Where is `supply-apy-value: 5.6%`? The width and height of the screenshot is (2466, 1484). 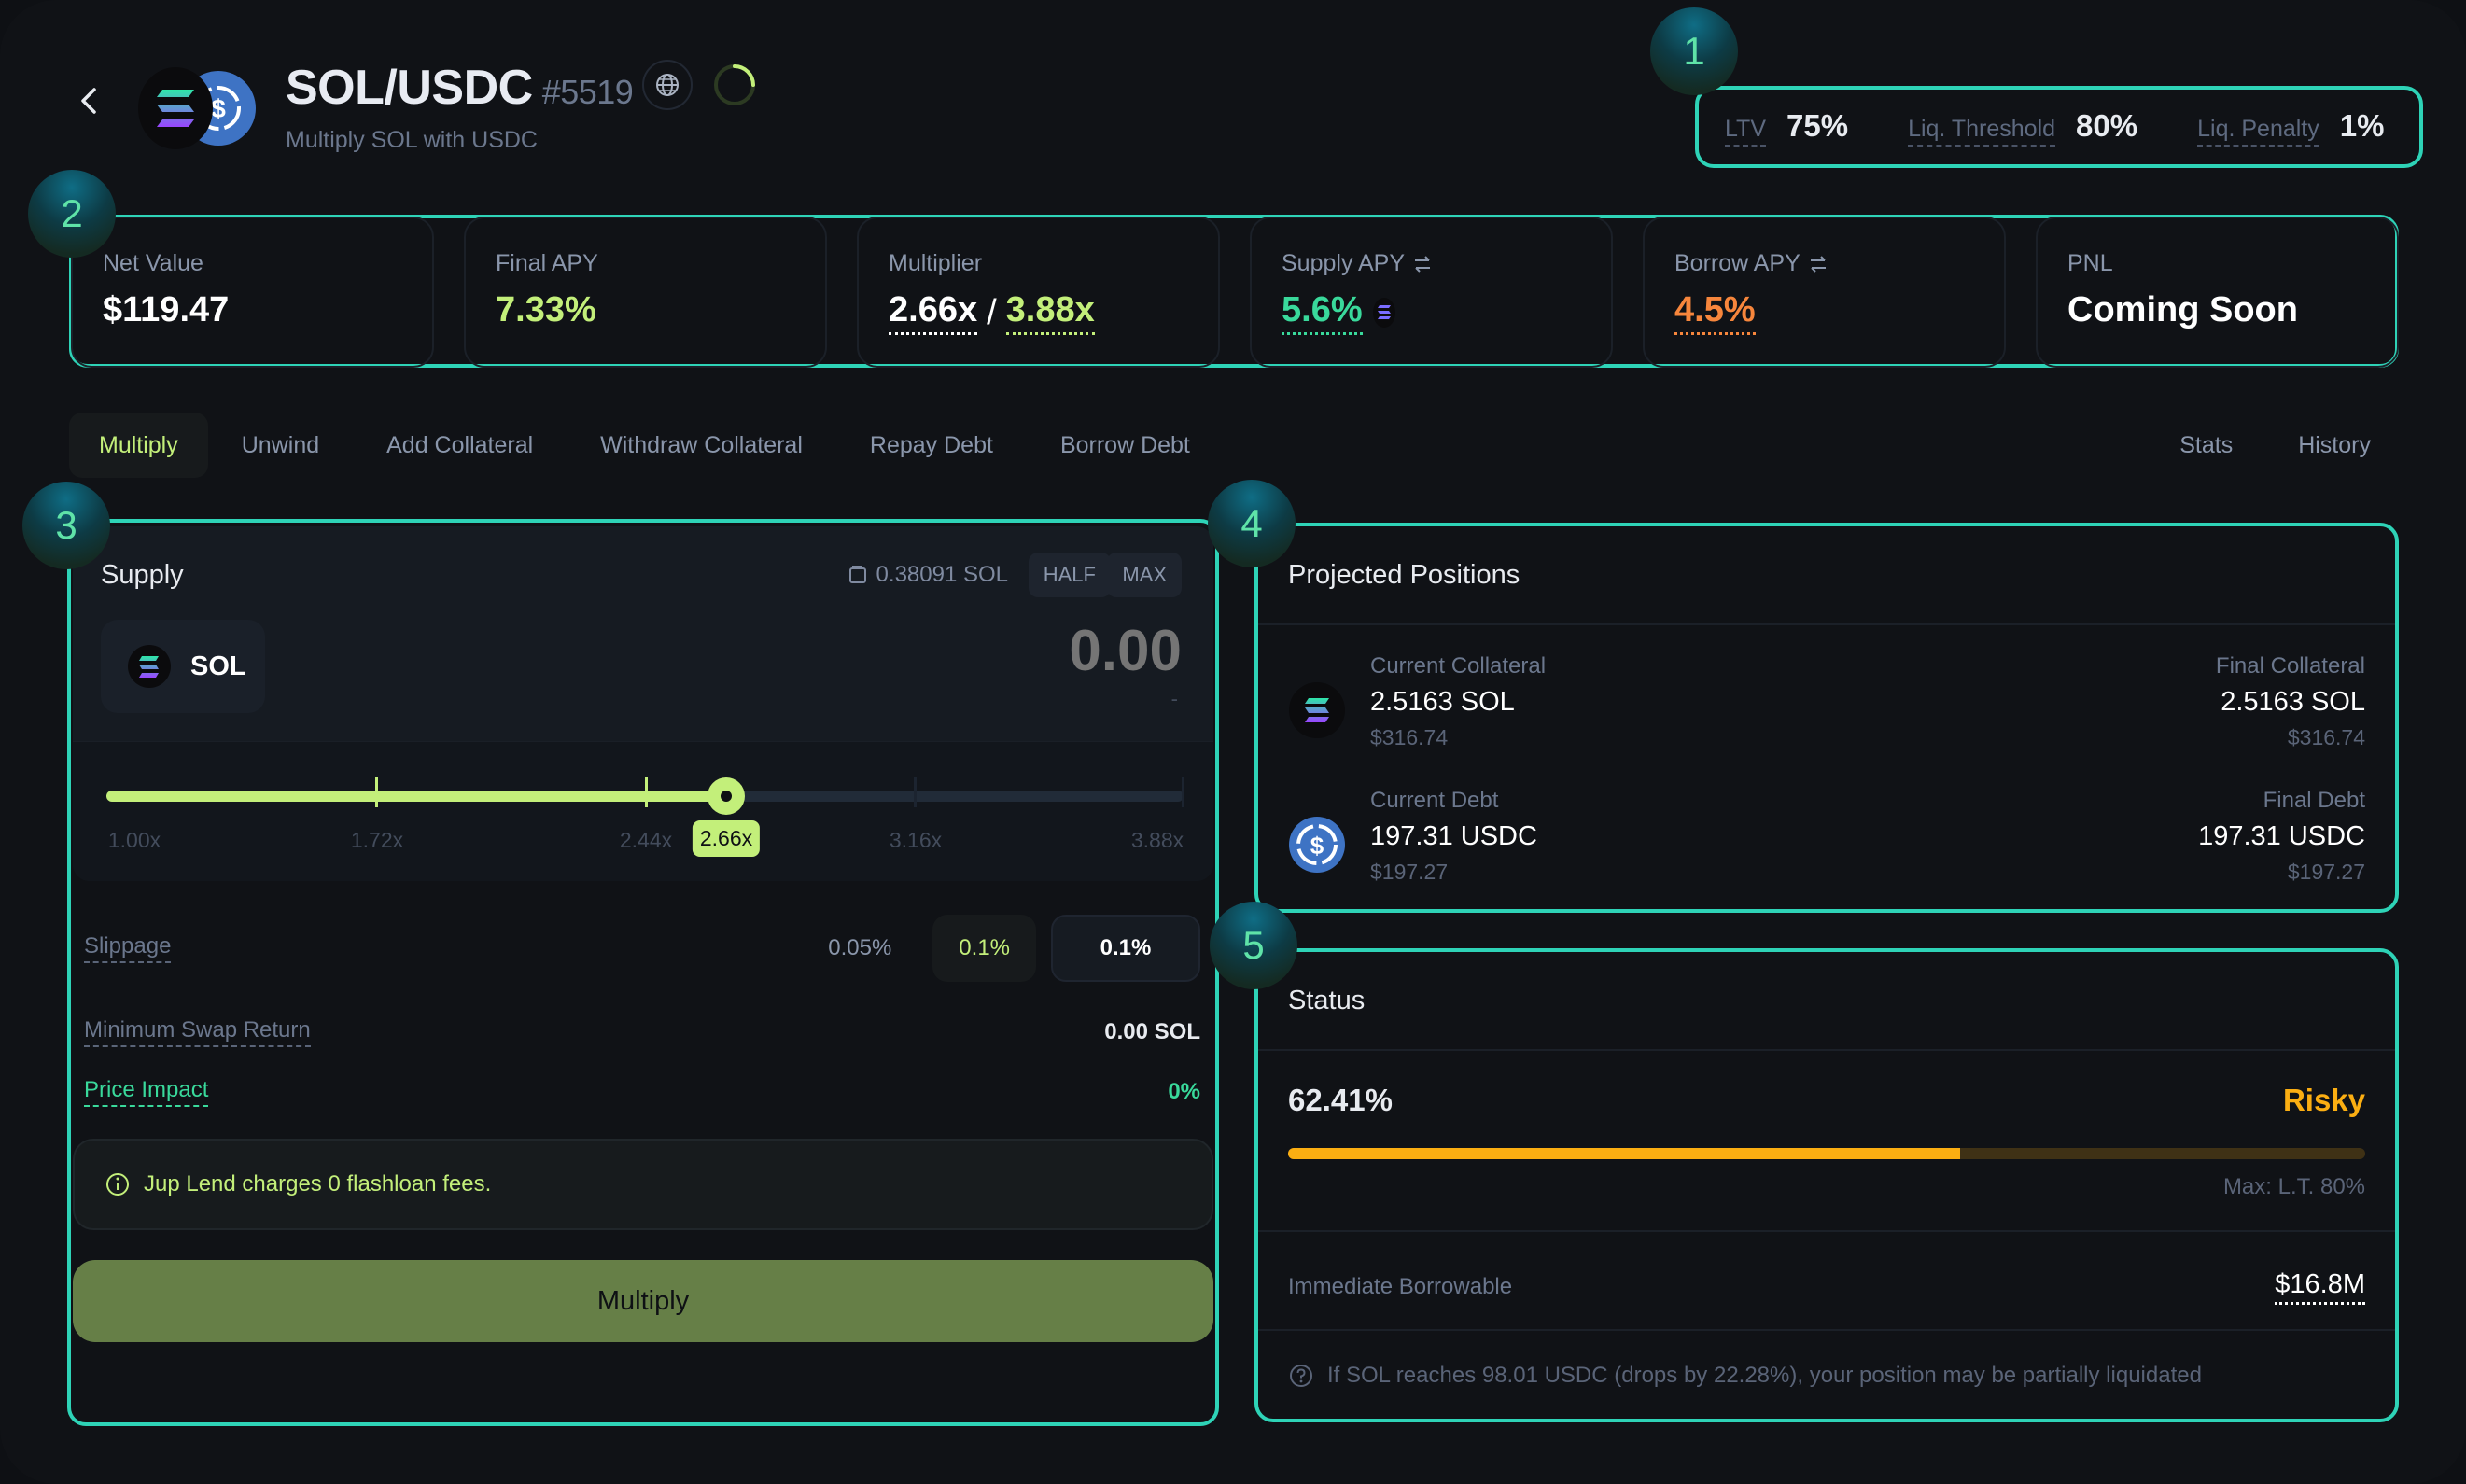
supply-apy-value: 5.6% is located at coordinates (1322, 312).